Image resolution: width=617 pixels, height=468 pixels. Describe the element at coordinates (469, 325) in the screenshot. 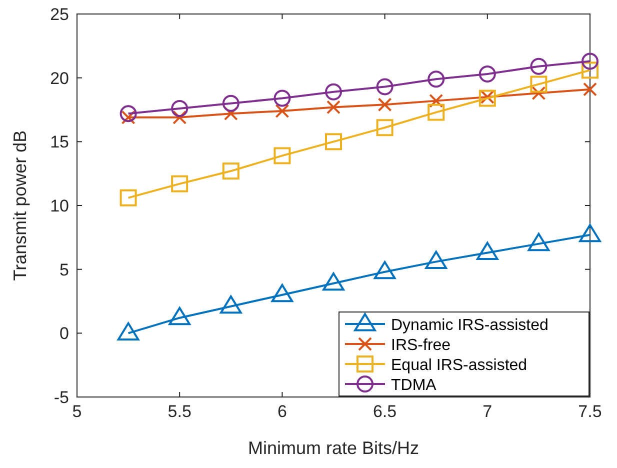

I see `legend-label: Dynamic IRS-assisted` at that location.